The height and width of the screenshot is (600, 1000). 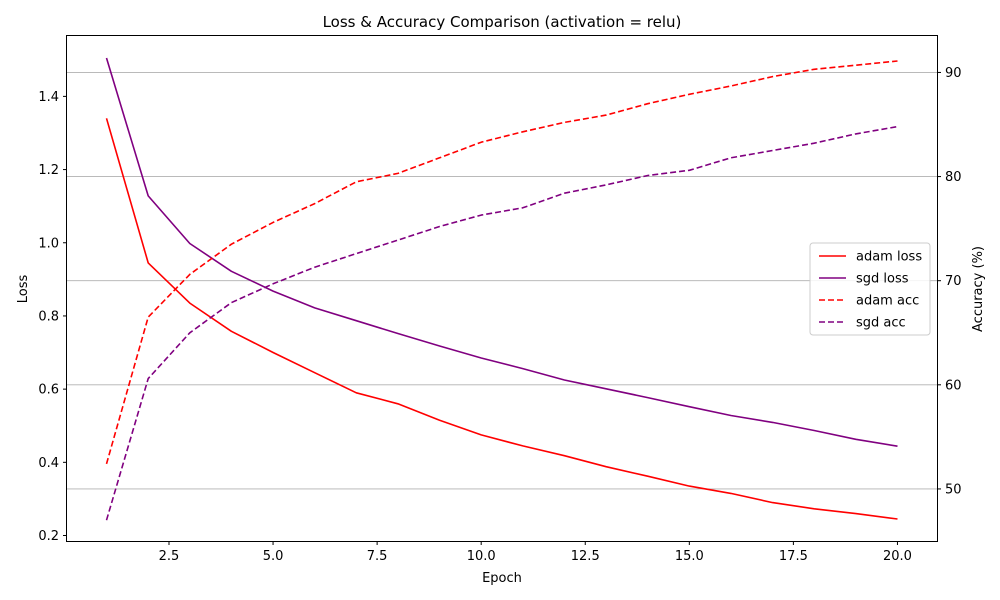 What do you see at coordinates (689, 556) in the screenshot?
I see `x-tick-label: 15.0` at bounding box center [689, 556].